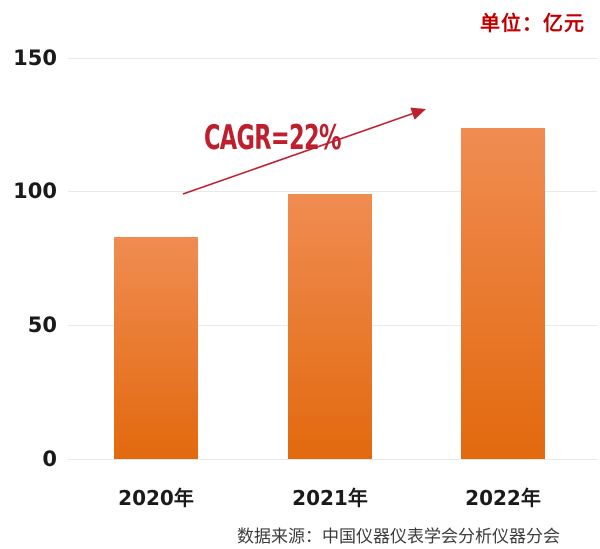  I want to click on source-caption: 数据来源：中国仪器仪表学会分析仪器分会, so click(398, 537).